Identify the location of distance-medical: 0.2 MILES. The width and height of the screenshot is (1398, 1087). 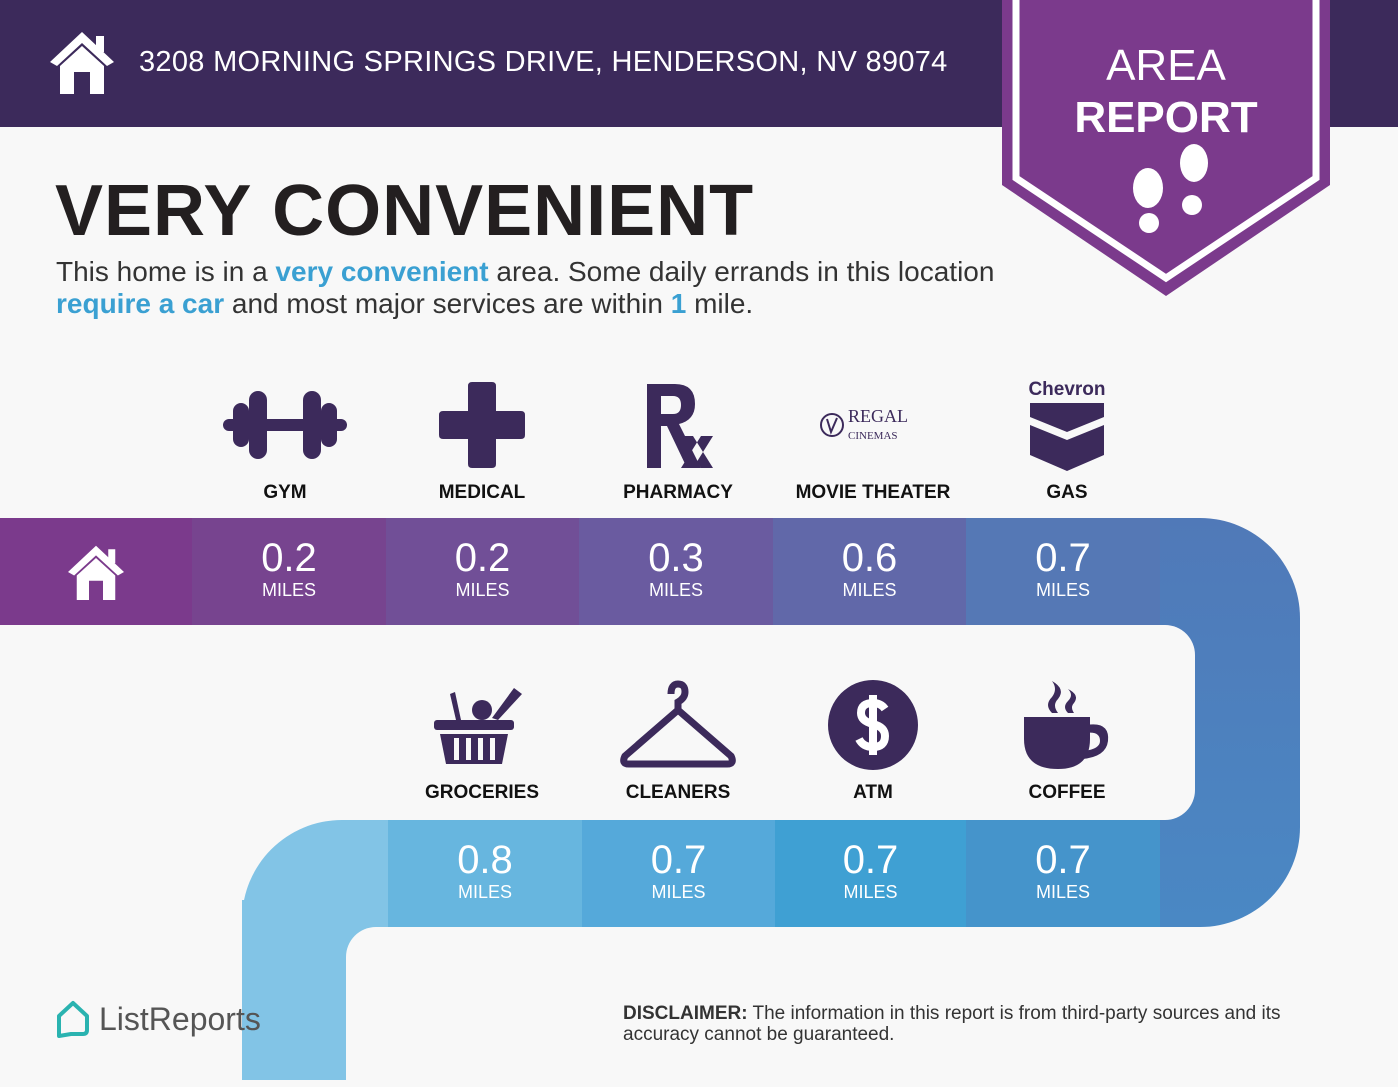
(482, 571).